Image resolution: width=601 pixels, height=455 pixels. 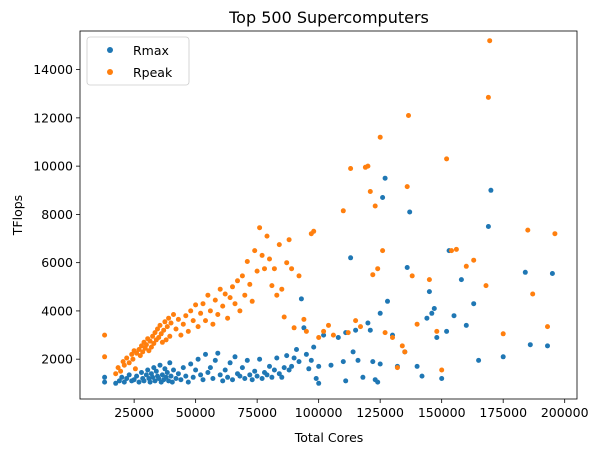 What do you see at coordinates (57, 310) in the screenshot?
I see `y-tick-label: 4000` at bounding box center [57, 310].